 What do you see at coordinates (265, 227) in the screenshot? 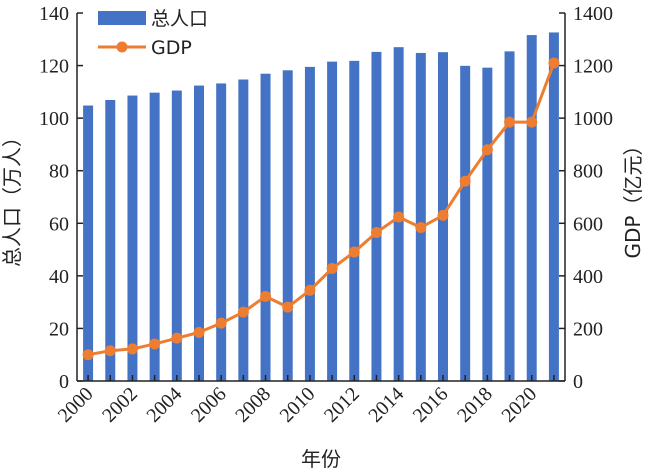
I see `bar-2008` at bounding box center [265, 227].